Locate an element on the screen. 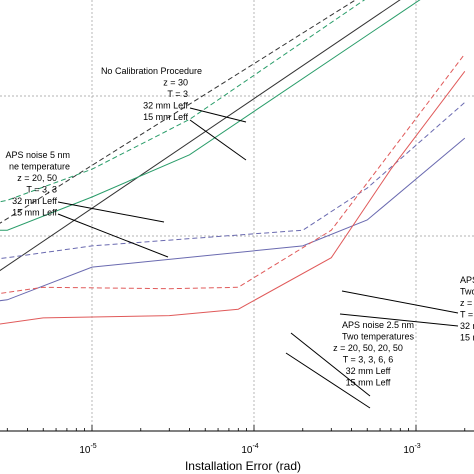  annotation-line: APS noise 2.5 nm is located at coordinates (378, 325).